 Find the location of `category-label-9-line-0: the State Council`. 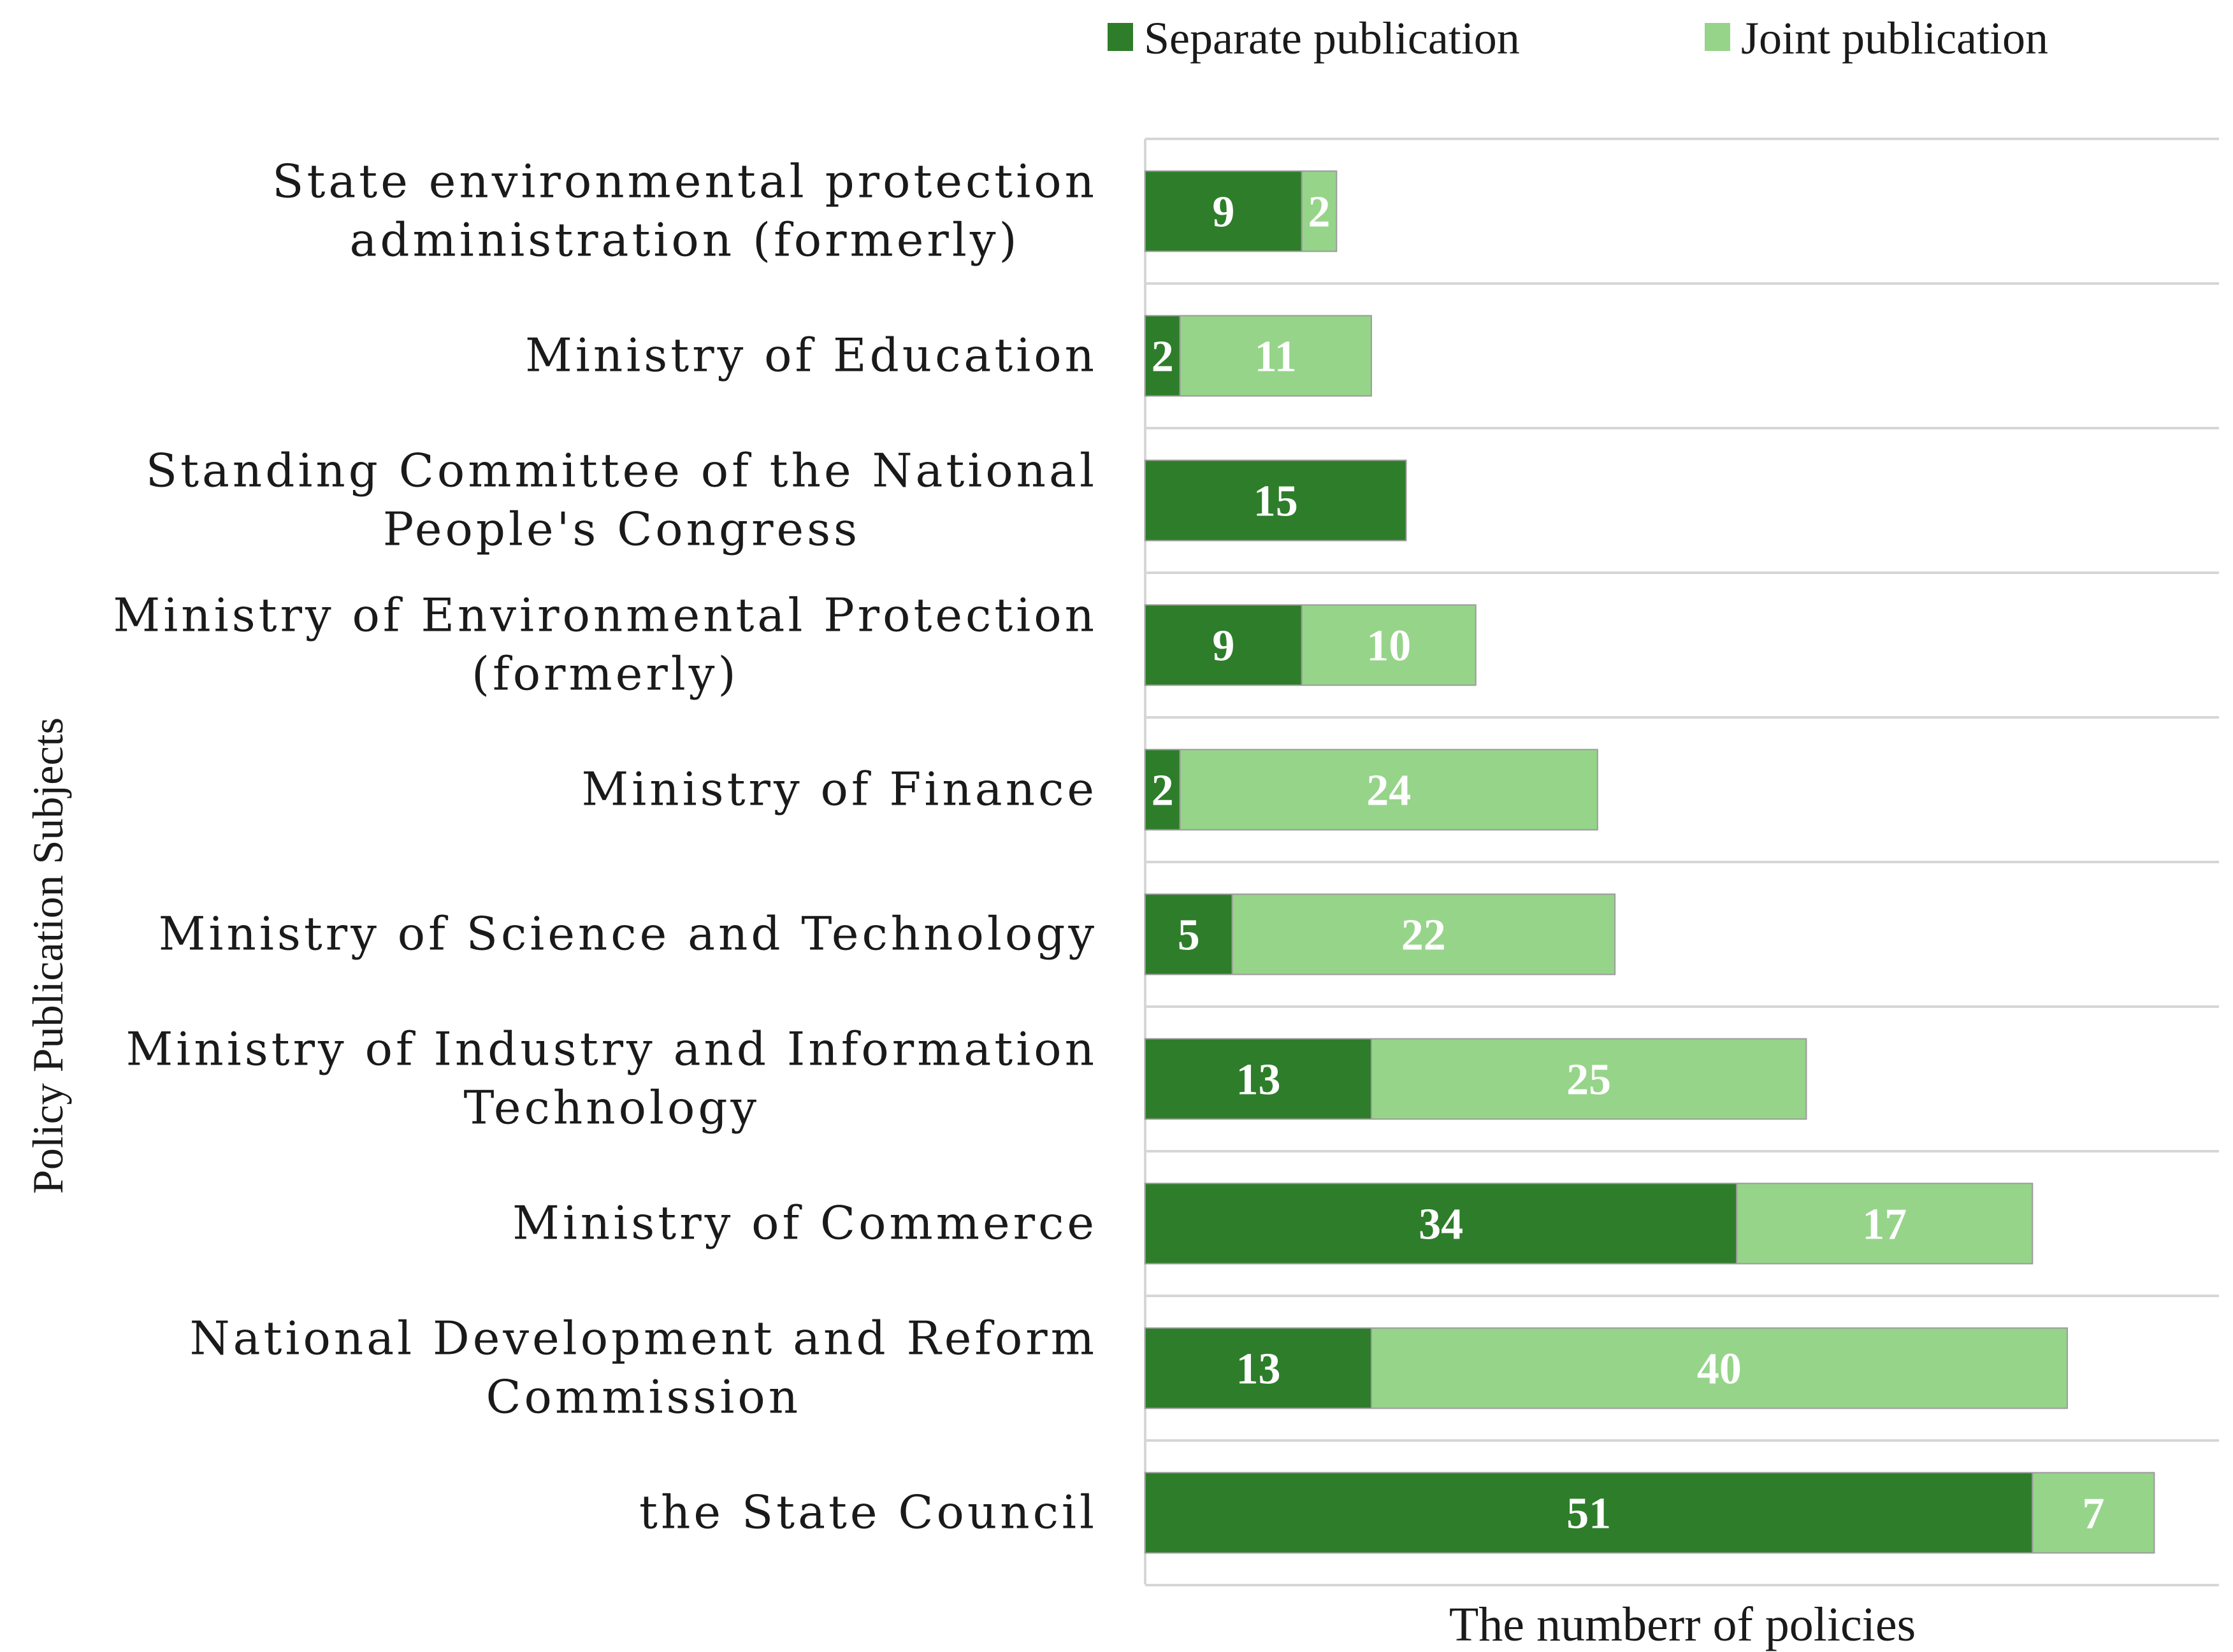

category-label-9-line-0: the State Council is located at coordinates (868, 1512).